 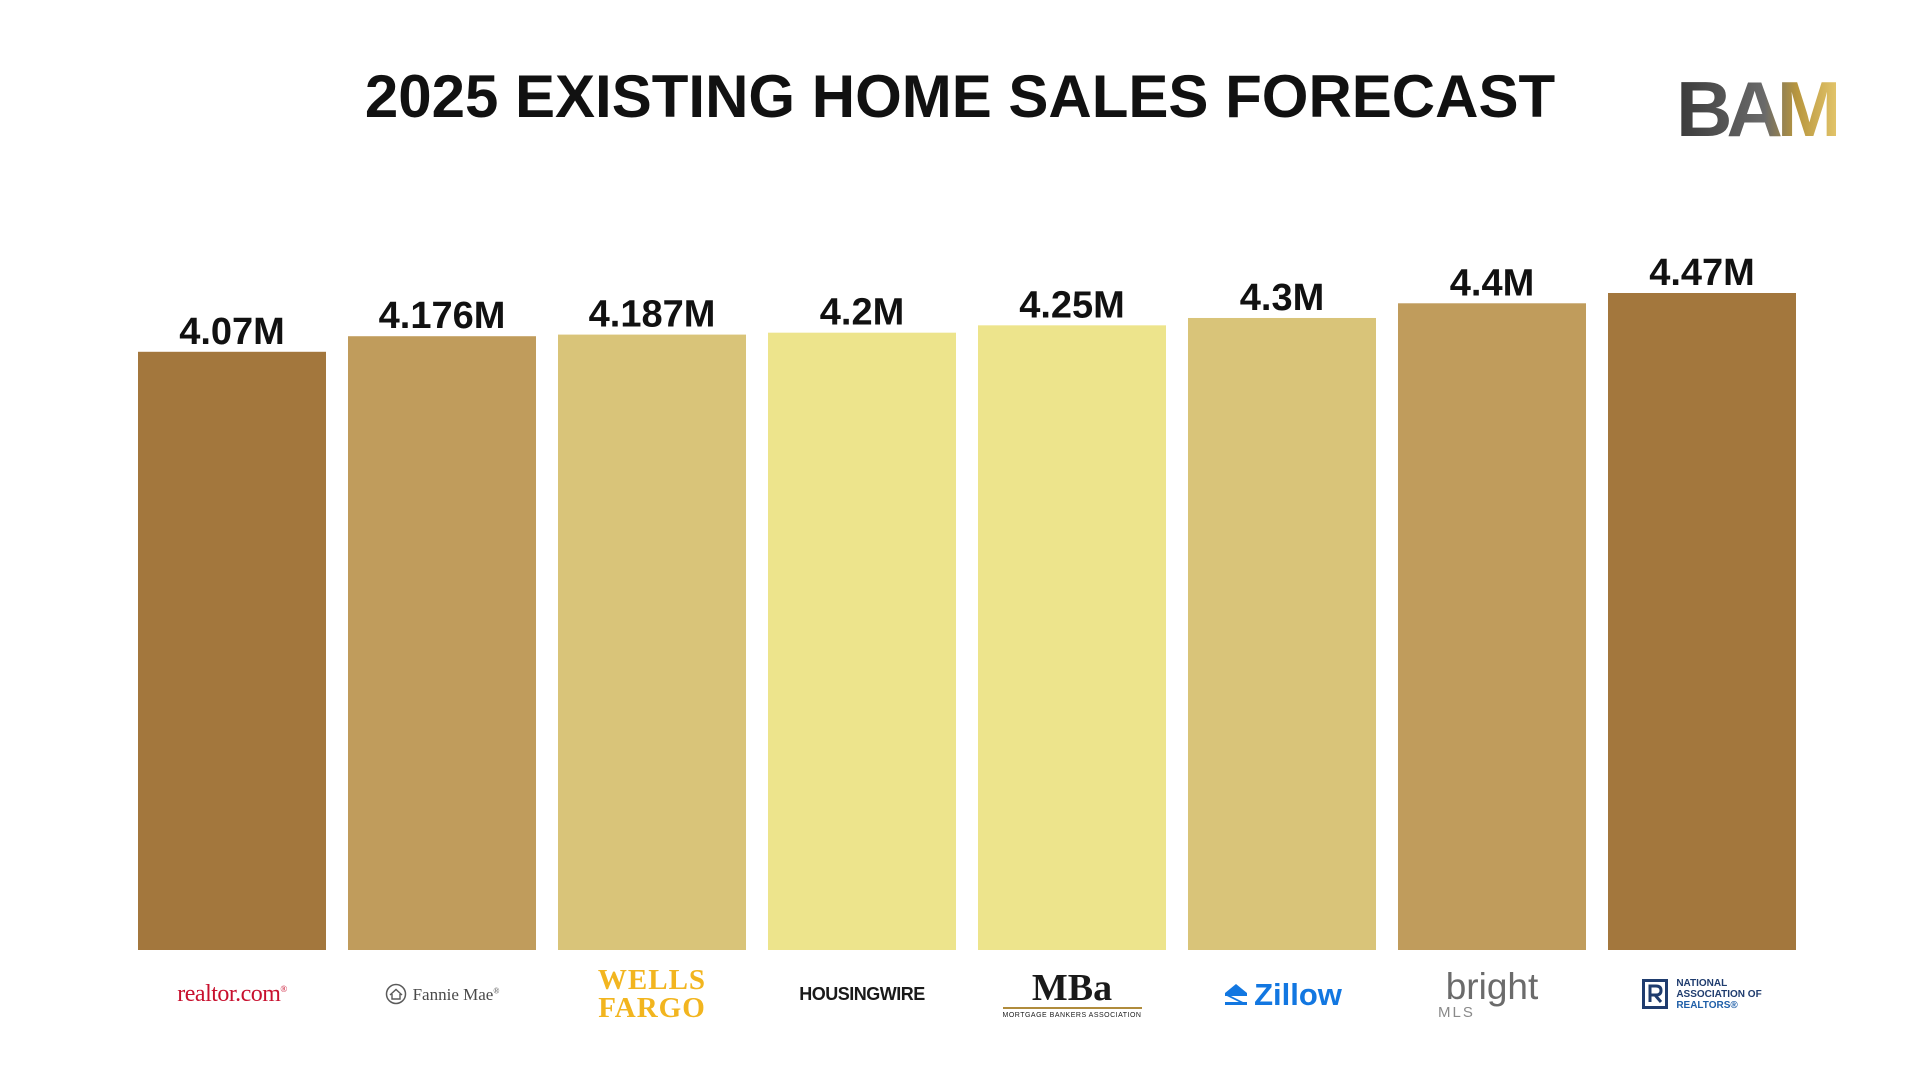 I want to click on zillow-logo: Zillow, so click(x=1282, y=994).